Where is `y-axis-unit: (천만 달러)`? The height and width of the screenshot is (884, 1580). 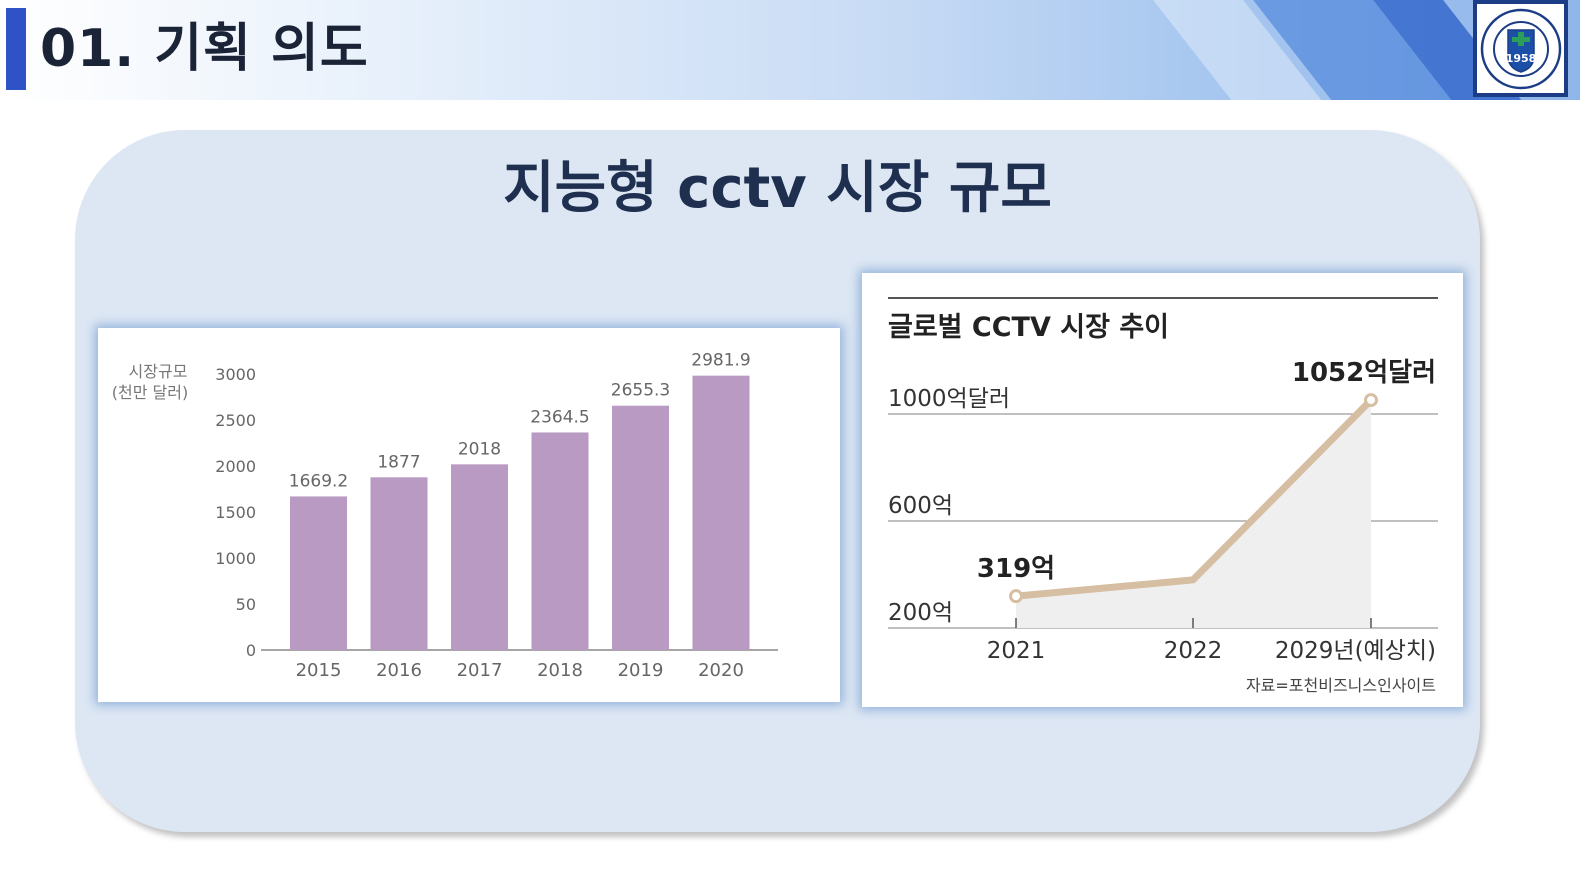 y-axis-unit: (천만 달러) is located at coordinates (150, 392).